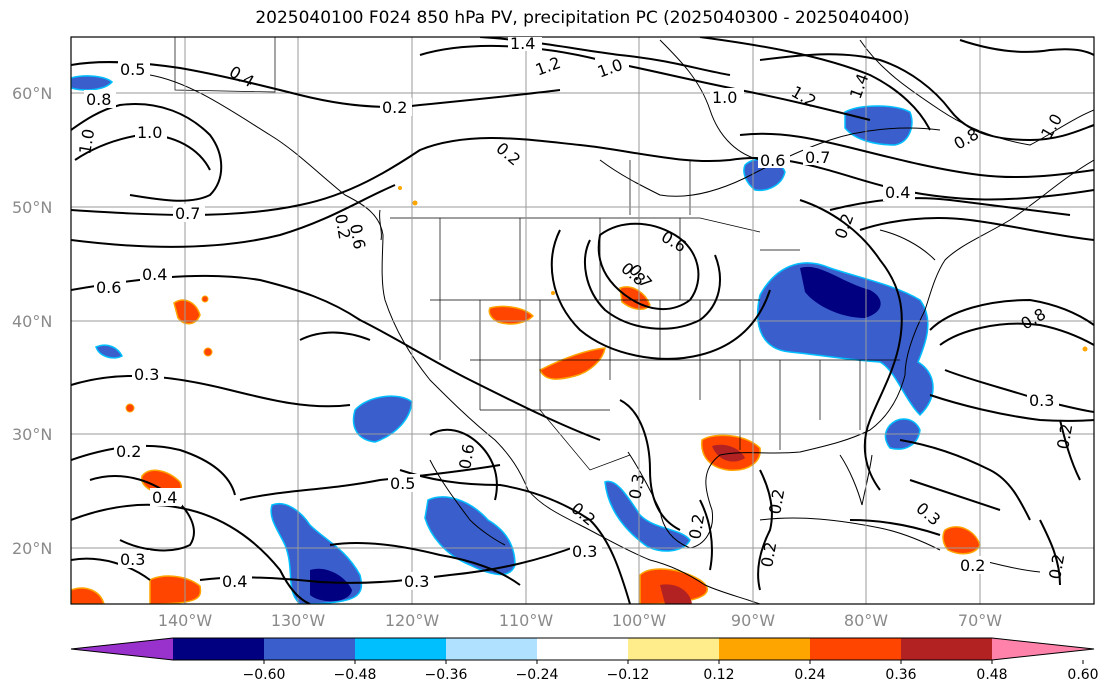 This screenshot has height=698, width=1105. I want to click on lat-label-50n: 50°N, so click(32, 207).